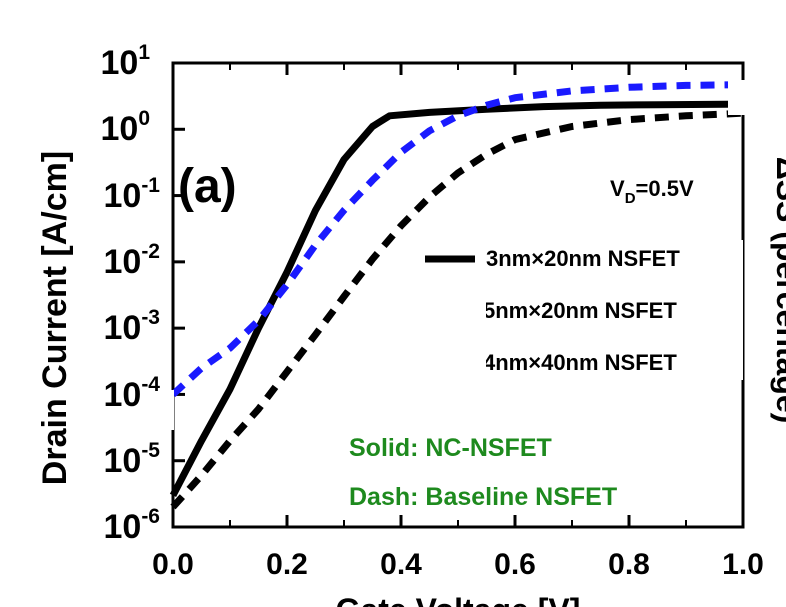  What do you see at coordinates (131, 525) in the screenshot?
I see `y-tick-label: 10⁻⁶` at bounding box center [131, 525].